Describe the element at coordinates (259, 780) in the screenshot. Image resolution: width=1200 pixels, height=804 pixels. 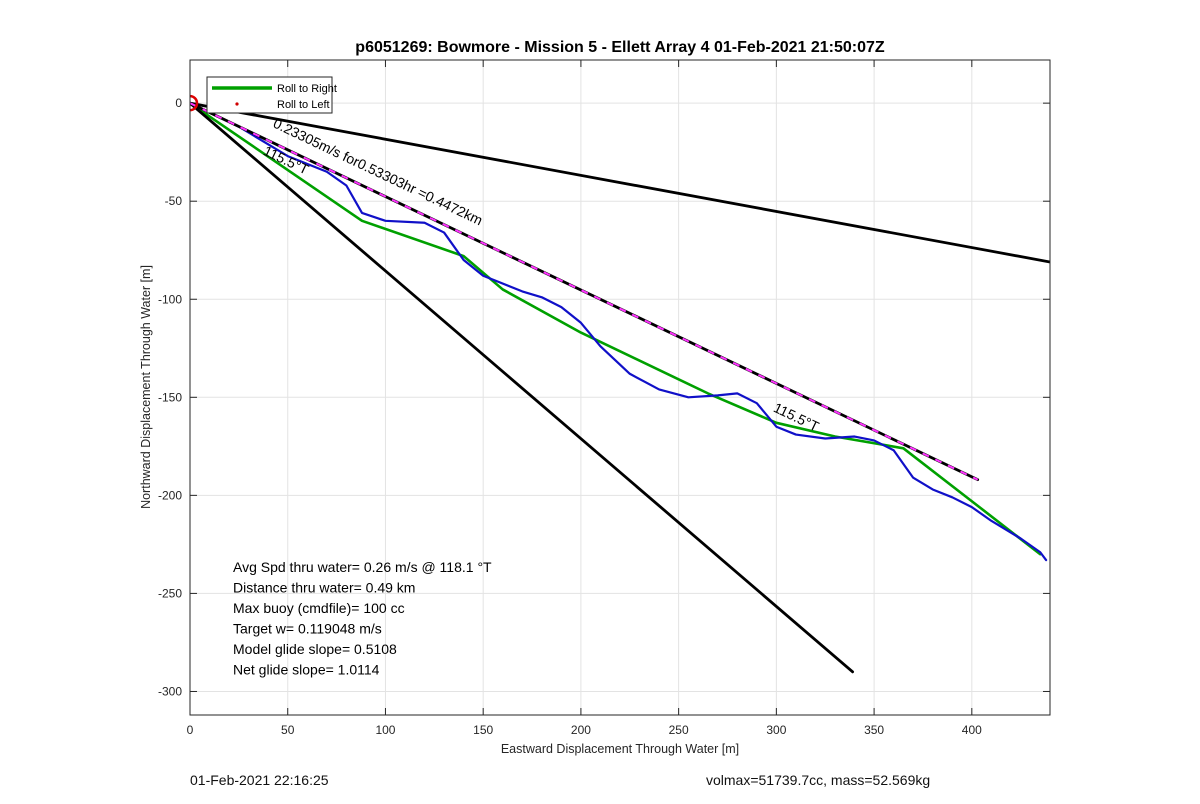
I see `footer-timestamp: 01-Feb-2021 22:16:25` at that location.